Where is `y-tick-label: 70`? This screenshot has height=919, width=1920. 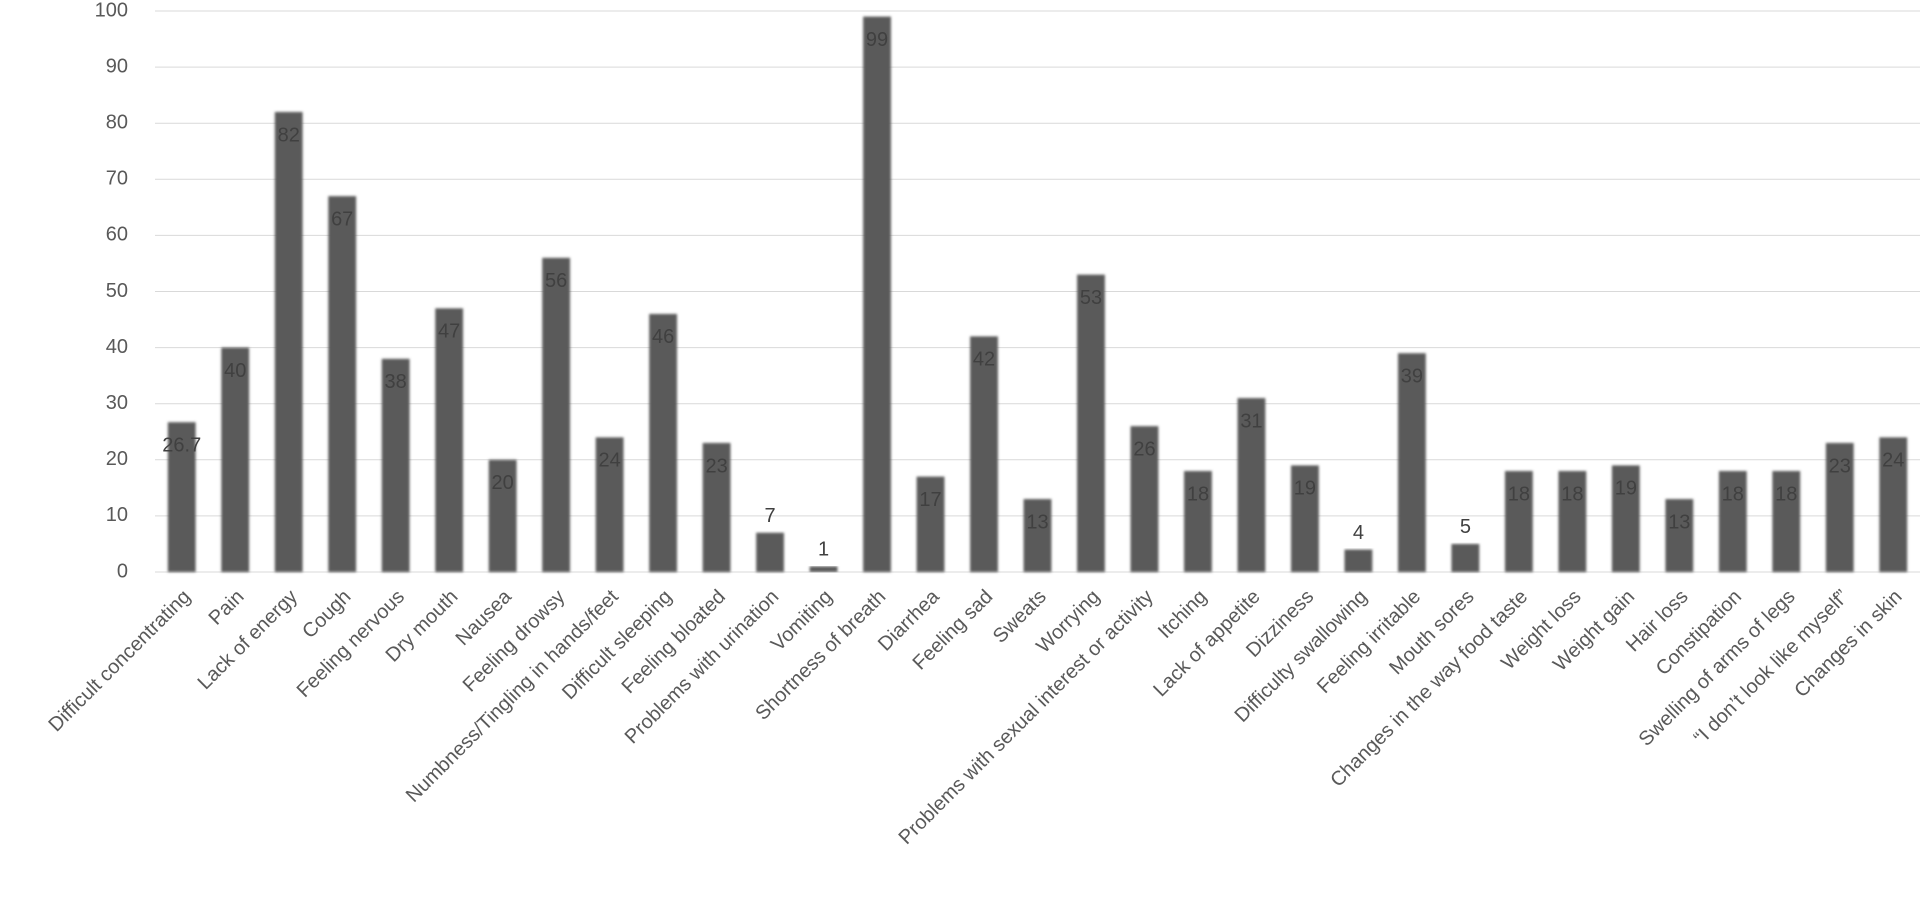
y-tick-label: 70 is located at coordinates (117, 179).